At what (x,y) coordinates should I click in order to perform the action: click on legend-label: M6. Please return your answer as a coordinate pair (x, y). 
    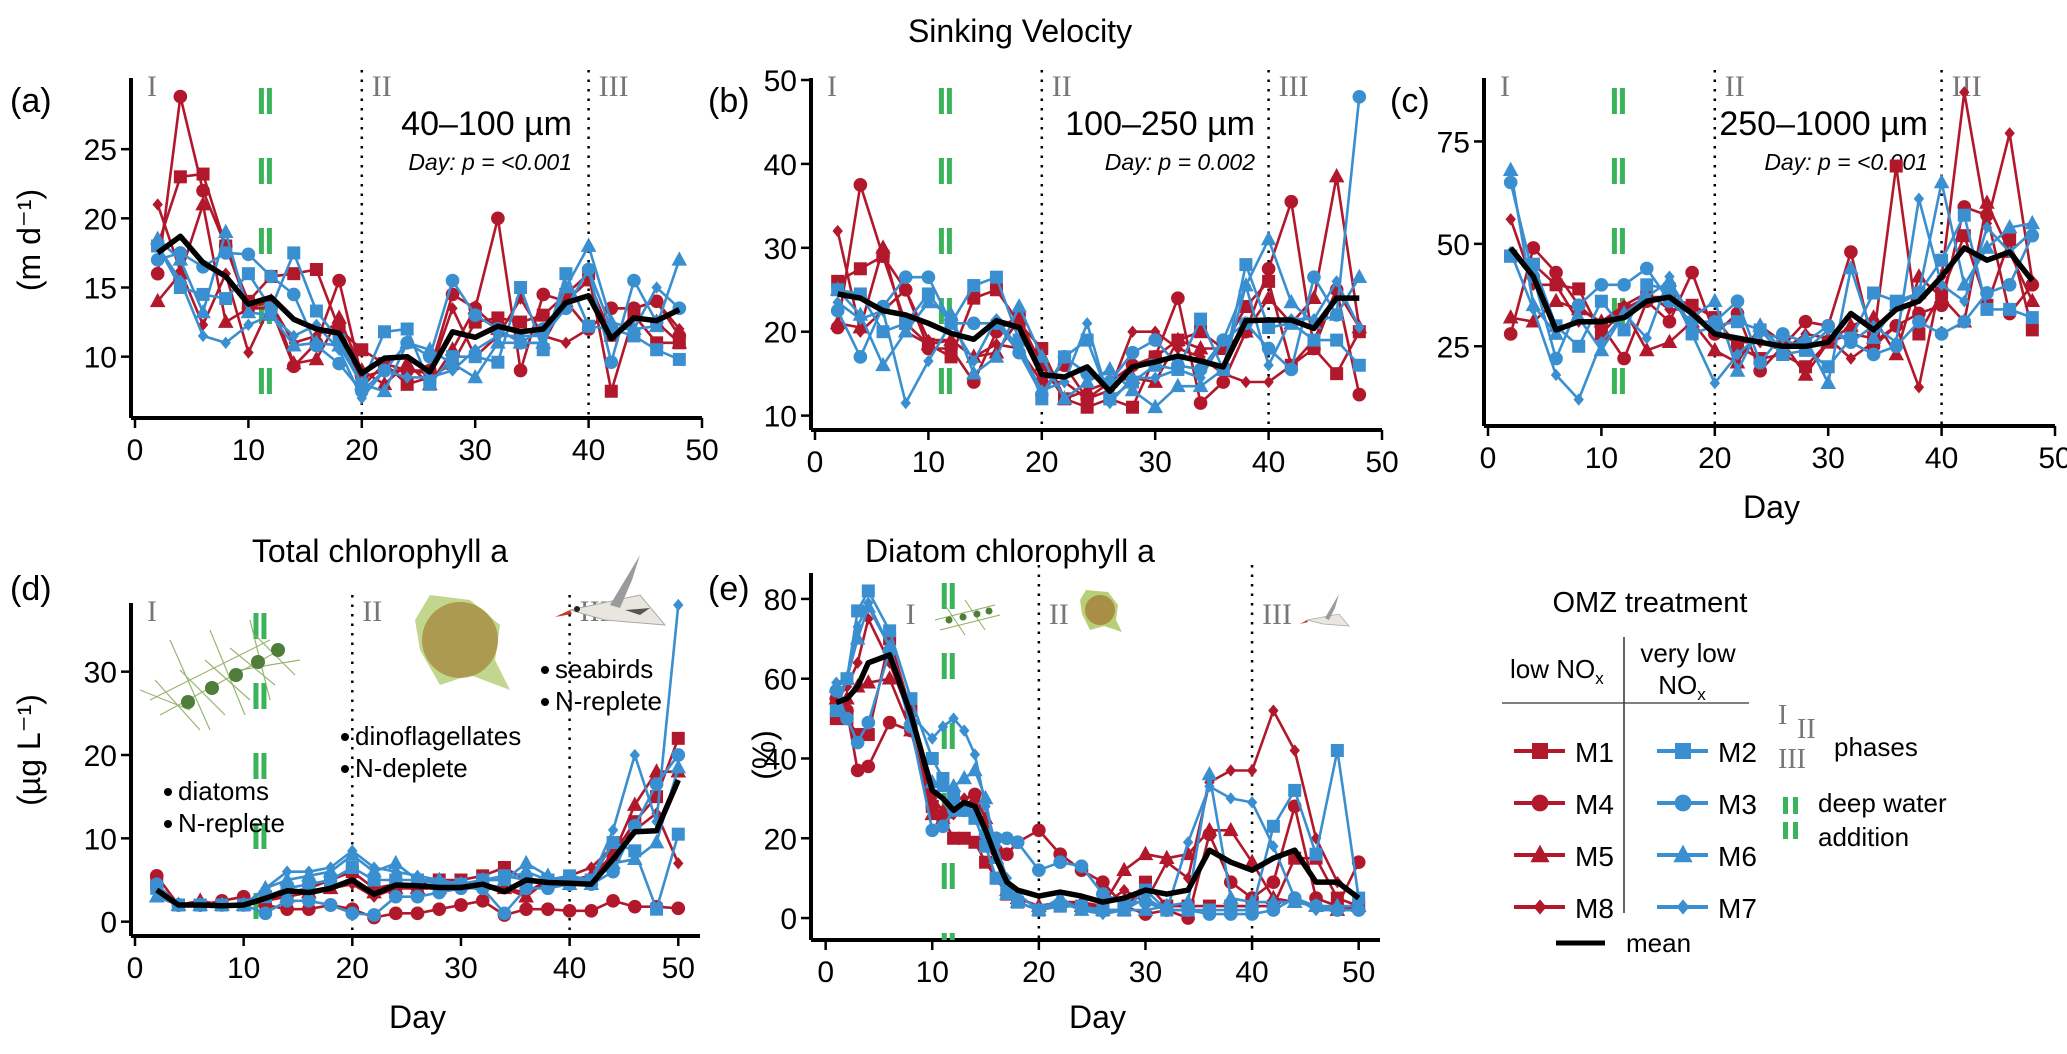
    Looking at the image, I should click on (1737, 856).